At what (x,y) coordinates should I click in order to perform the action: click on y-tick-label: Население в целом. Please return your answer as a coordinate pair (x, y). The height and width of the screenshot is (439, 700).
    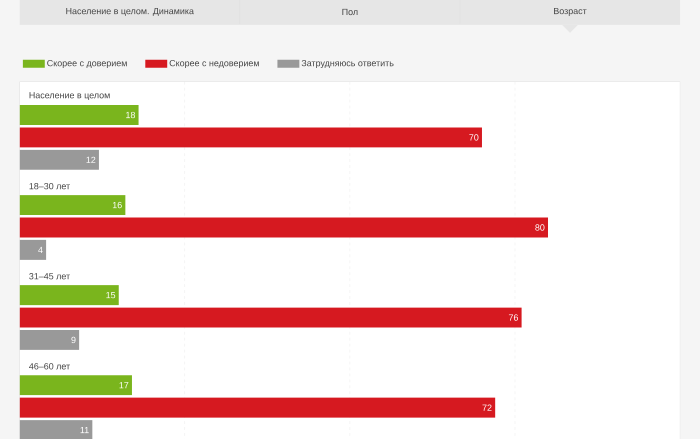
    Looking at the image, I should click on (70, 96).